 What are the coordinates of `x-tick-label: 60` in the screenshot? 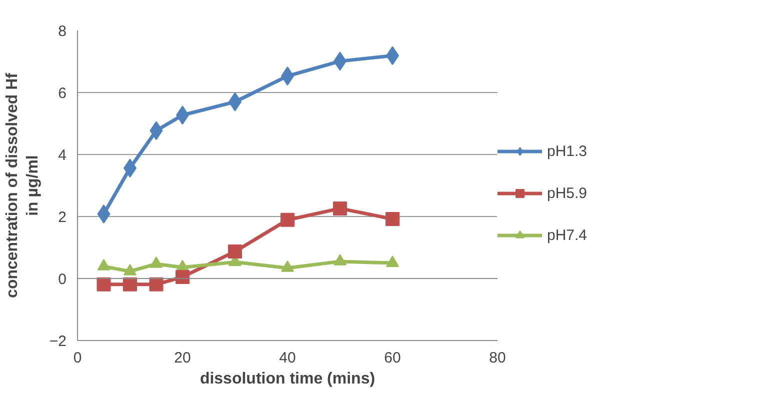 It's located at (392, 358).